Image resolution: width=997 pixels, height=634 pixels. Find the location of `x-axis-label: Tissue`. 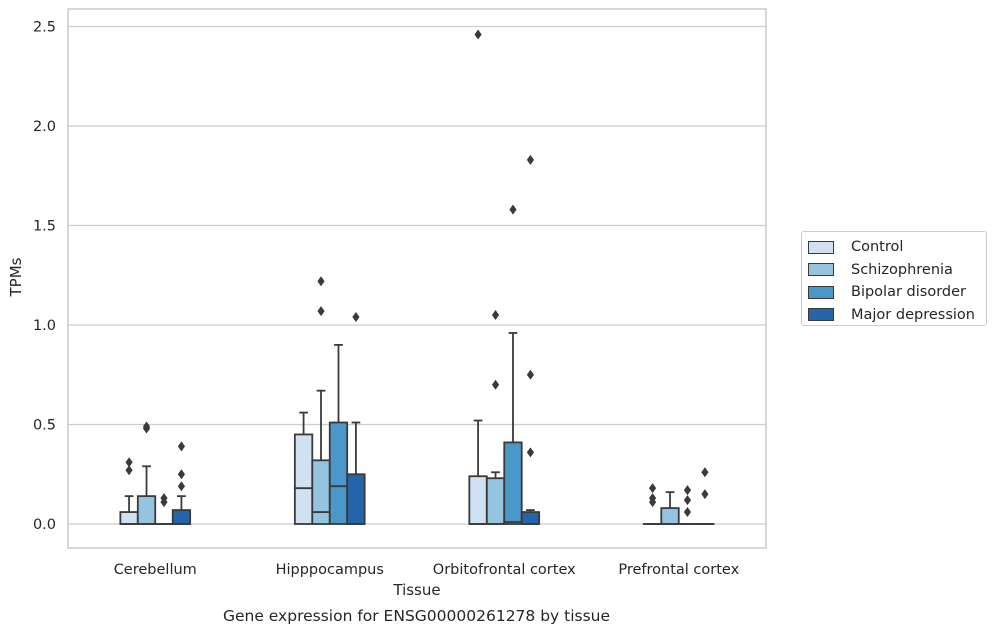

x-axis-label: Tissue is located at coordinates (416, 590).